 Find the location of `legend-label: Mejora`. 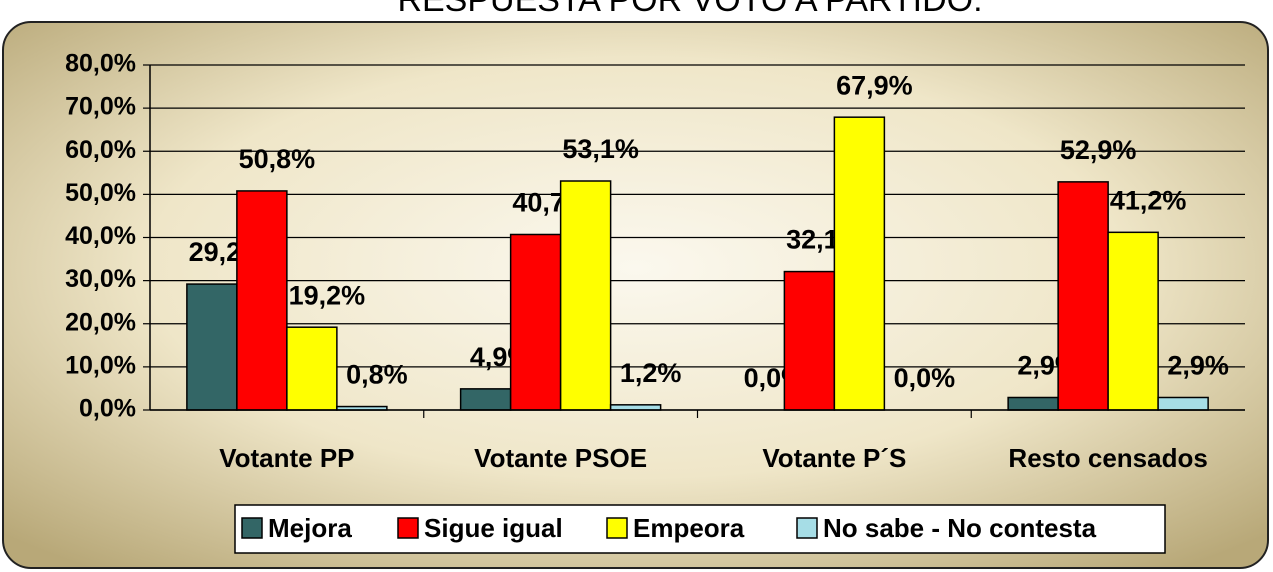

legend-label: Mejora is located at coordinates (310, 528).